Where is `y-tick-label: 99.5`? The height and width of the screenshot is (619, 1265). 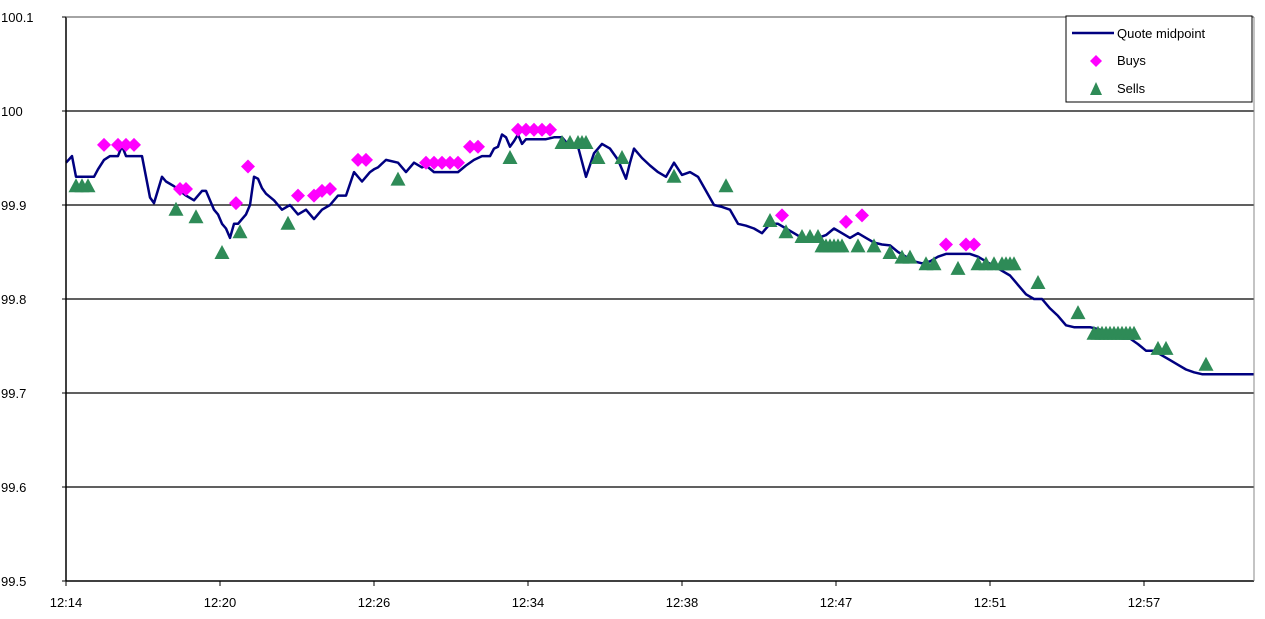
y-tick-label: 99.5 is located at coordinates (13, 581).